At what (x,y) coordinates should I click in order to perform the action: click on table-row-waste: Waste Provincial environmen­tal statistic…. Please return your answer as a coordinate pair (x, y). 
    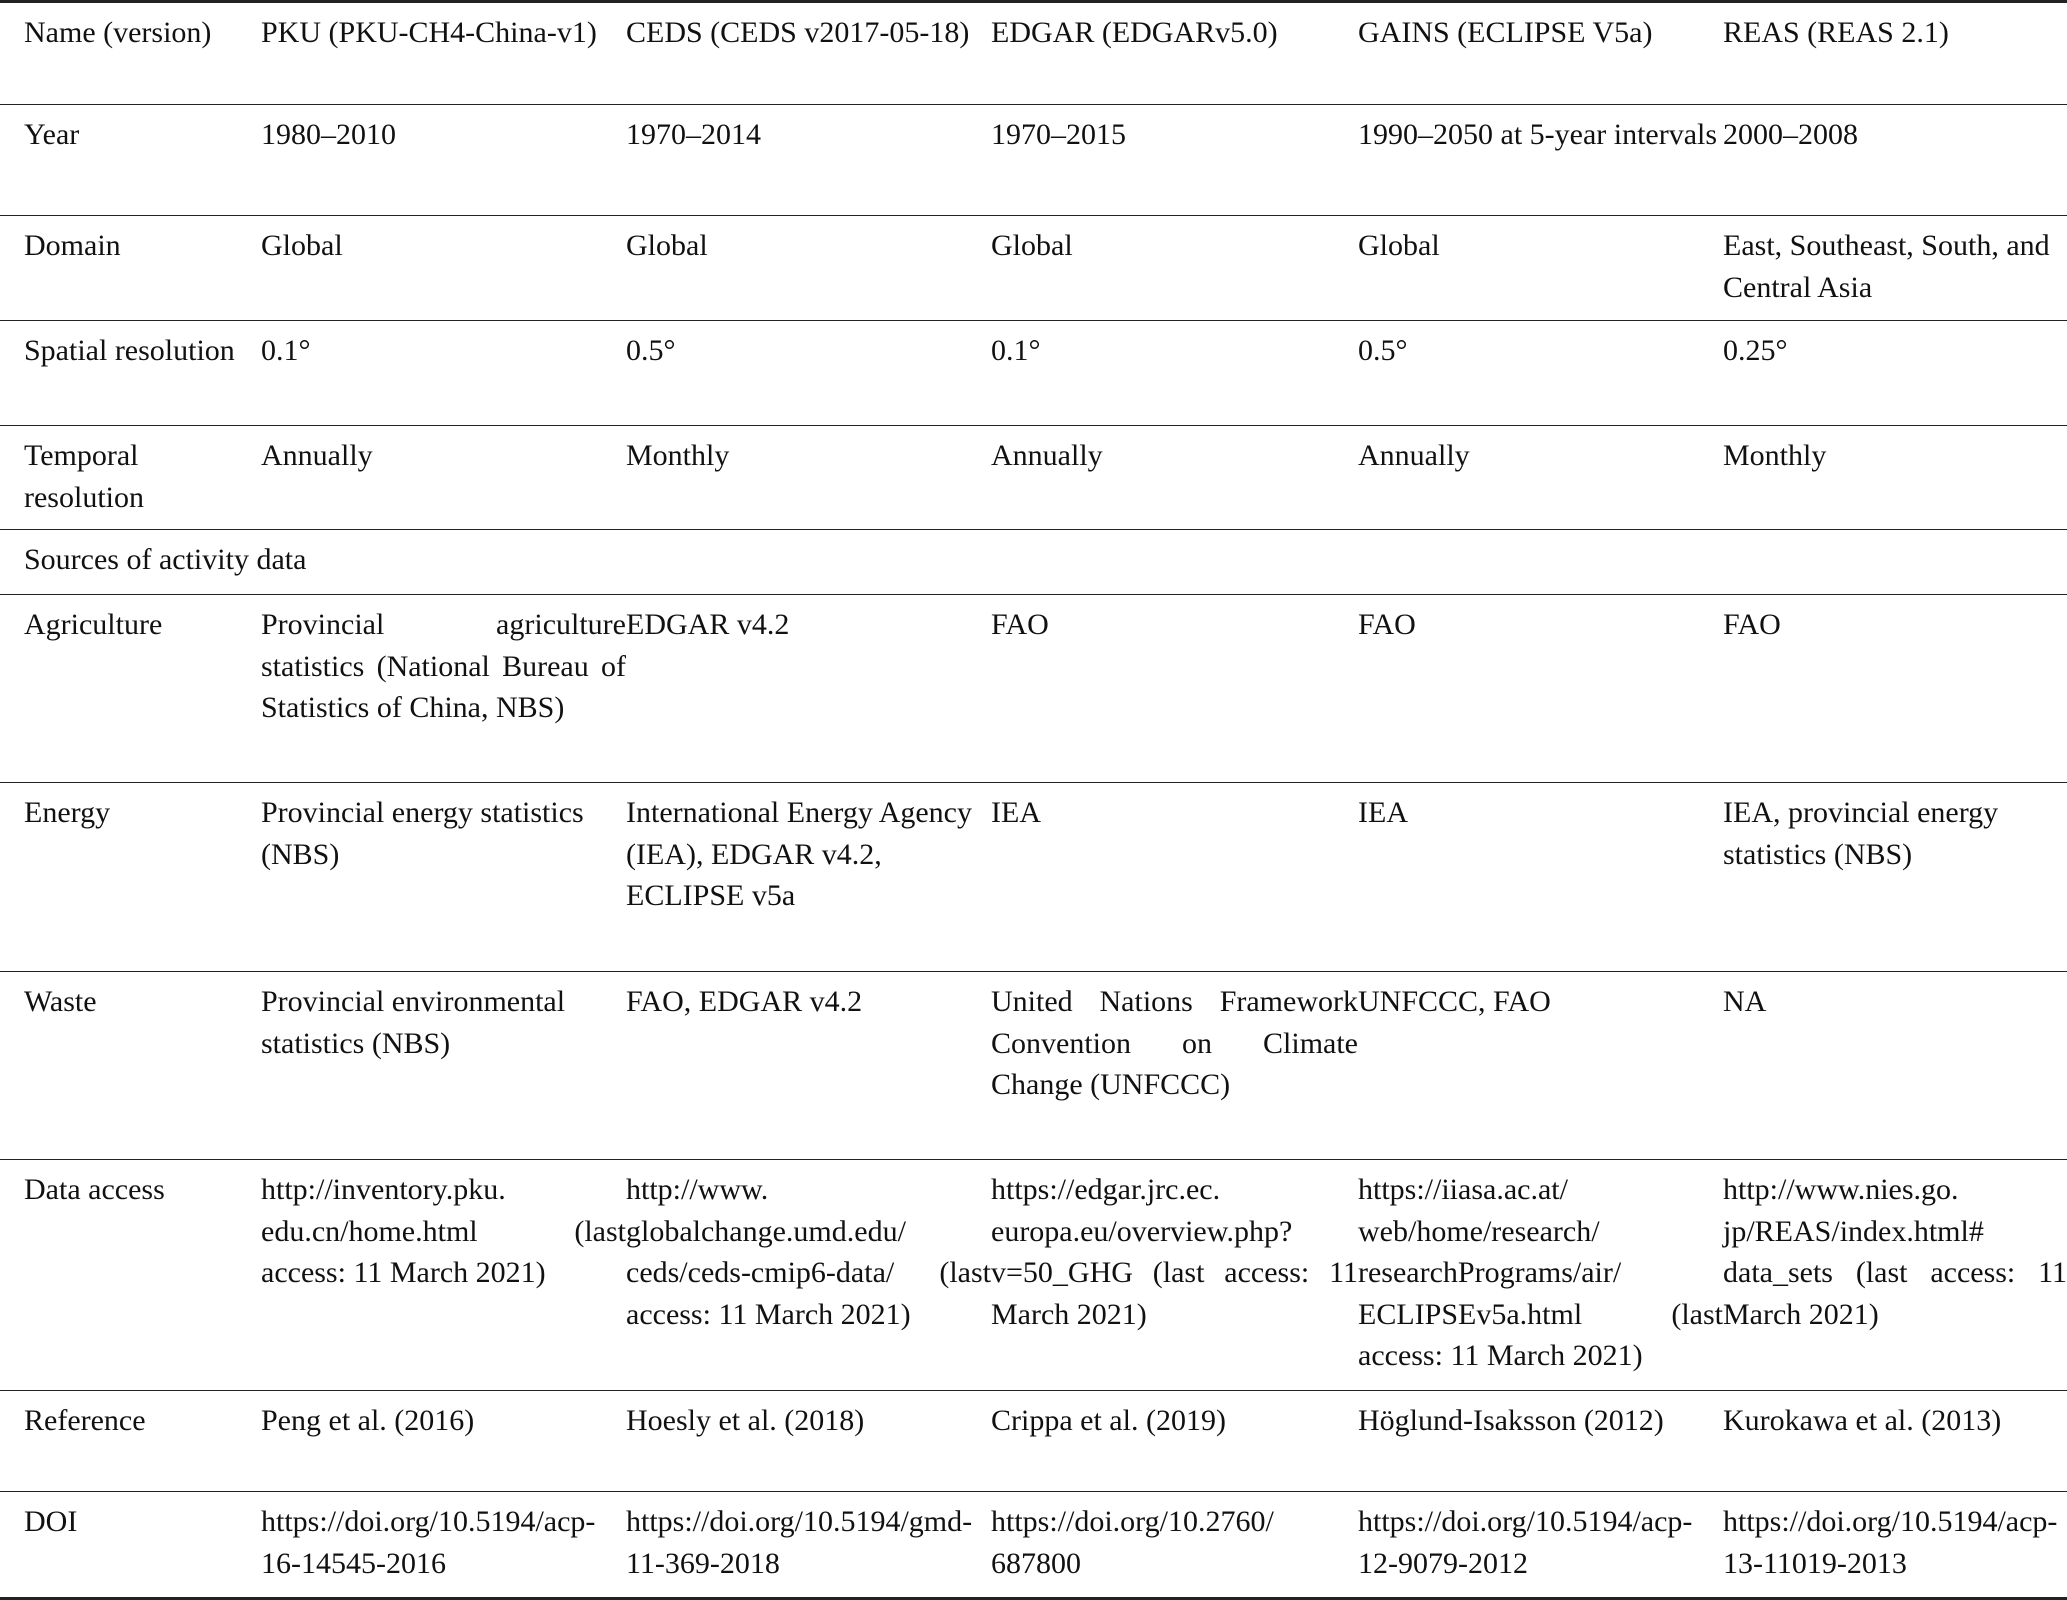
    Looking at the image, I should click on (1033, 1066).